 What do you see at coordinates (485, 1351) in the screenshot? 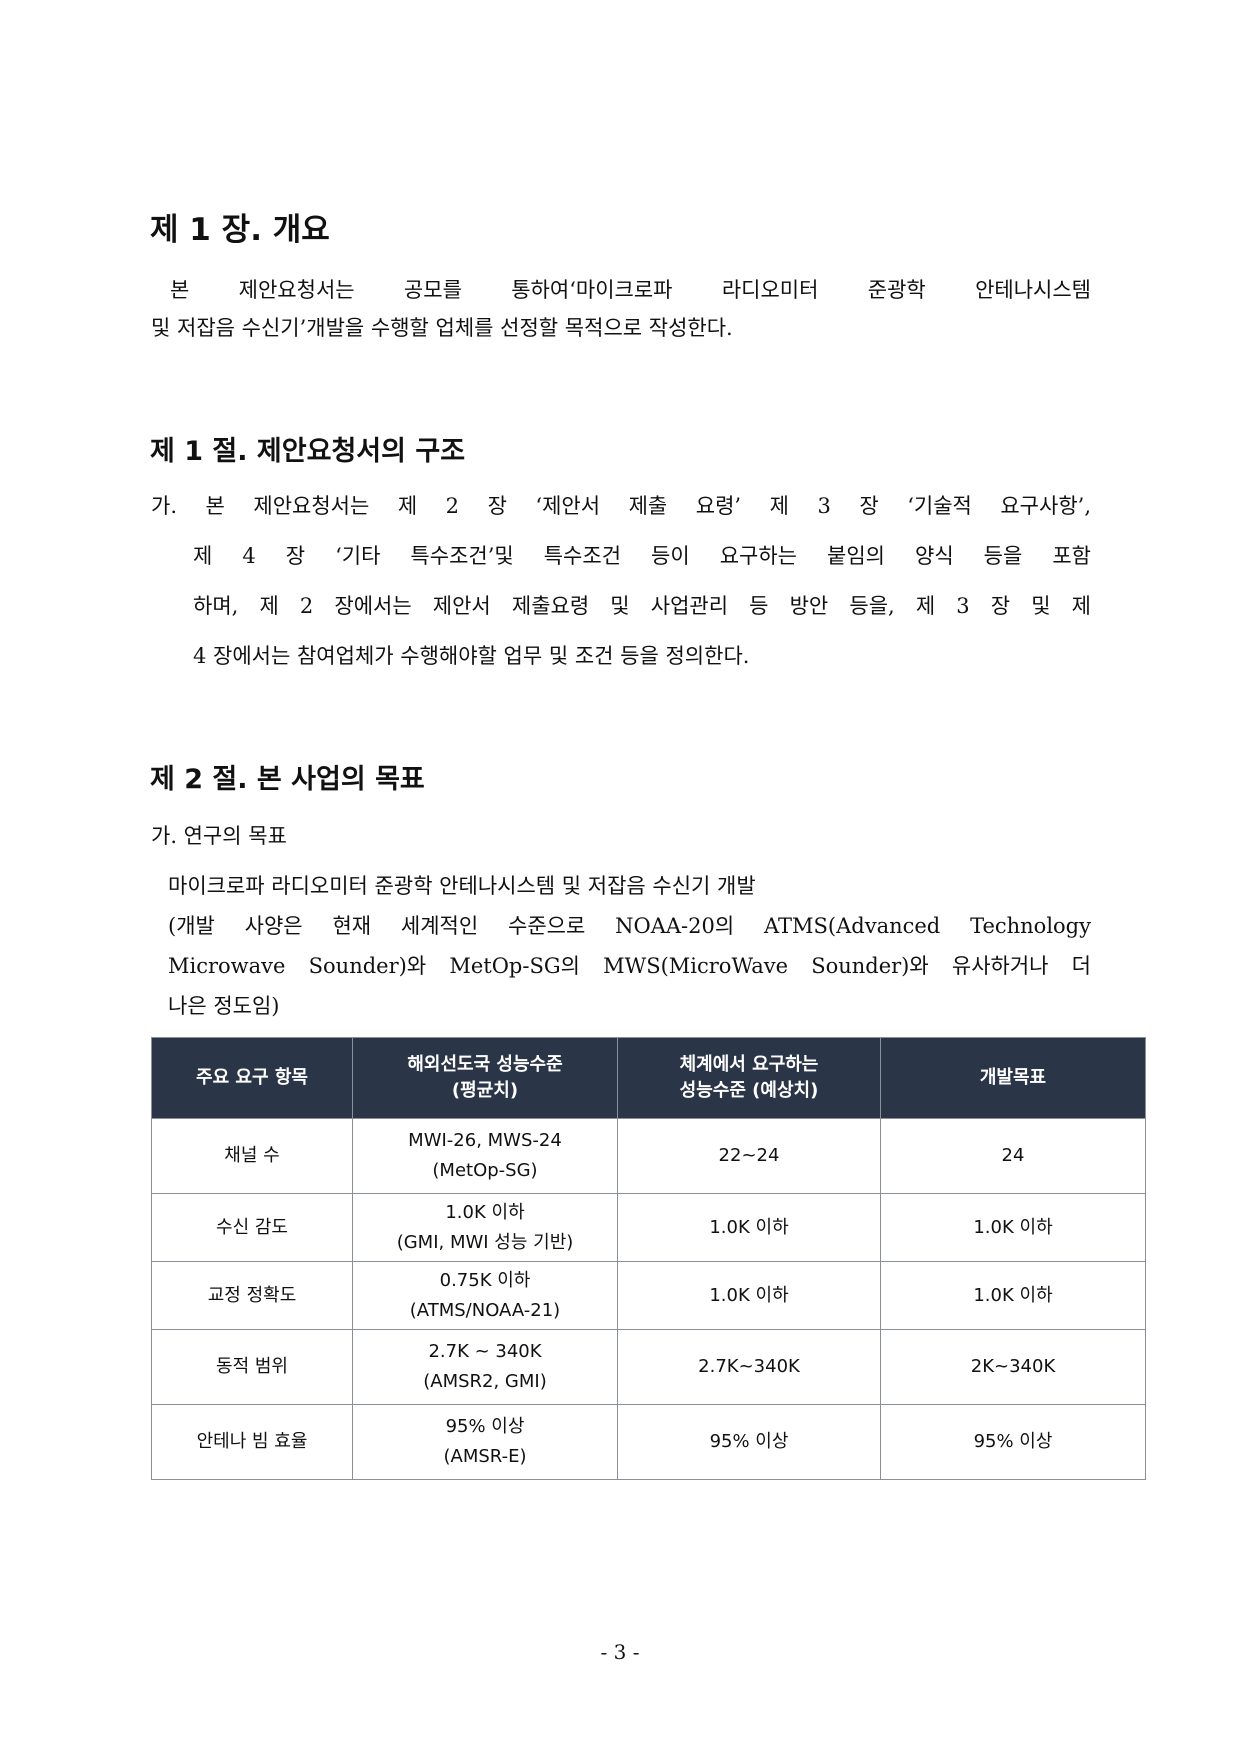
I see `cell-text: 2.7K ~ 340K` at bounding box center [485, 1351].